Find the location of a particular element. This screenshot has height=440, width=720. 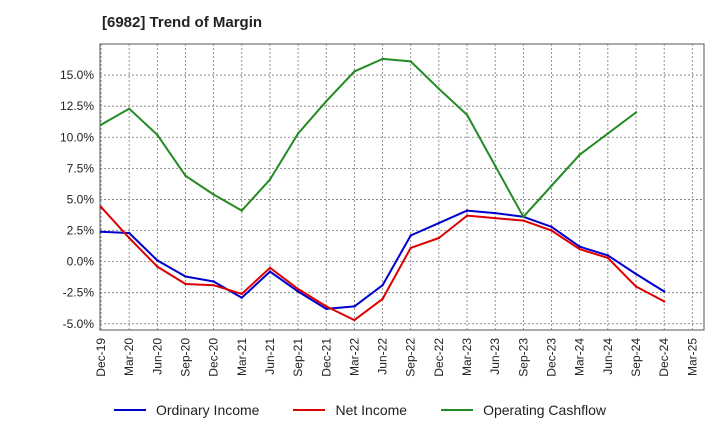

y-tick-label: -5.0% is located at coordinates (79, 324).